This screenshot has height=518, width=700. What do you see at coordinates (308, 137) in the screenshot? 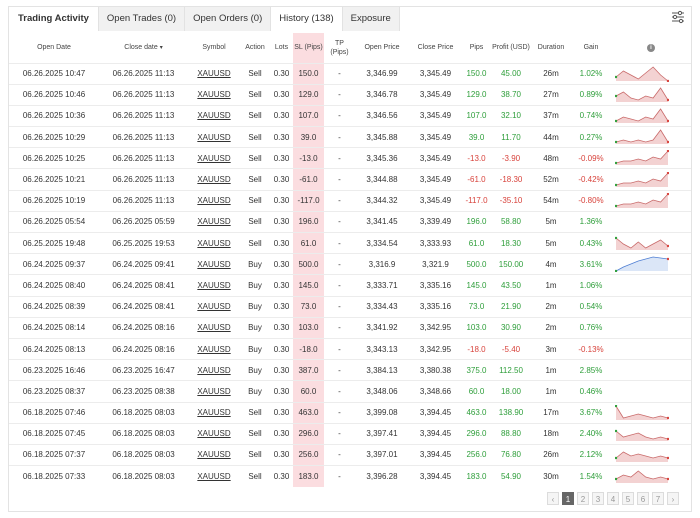
I see `sl-cell: 39.0` at bounding box center [308, 137].